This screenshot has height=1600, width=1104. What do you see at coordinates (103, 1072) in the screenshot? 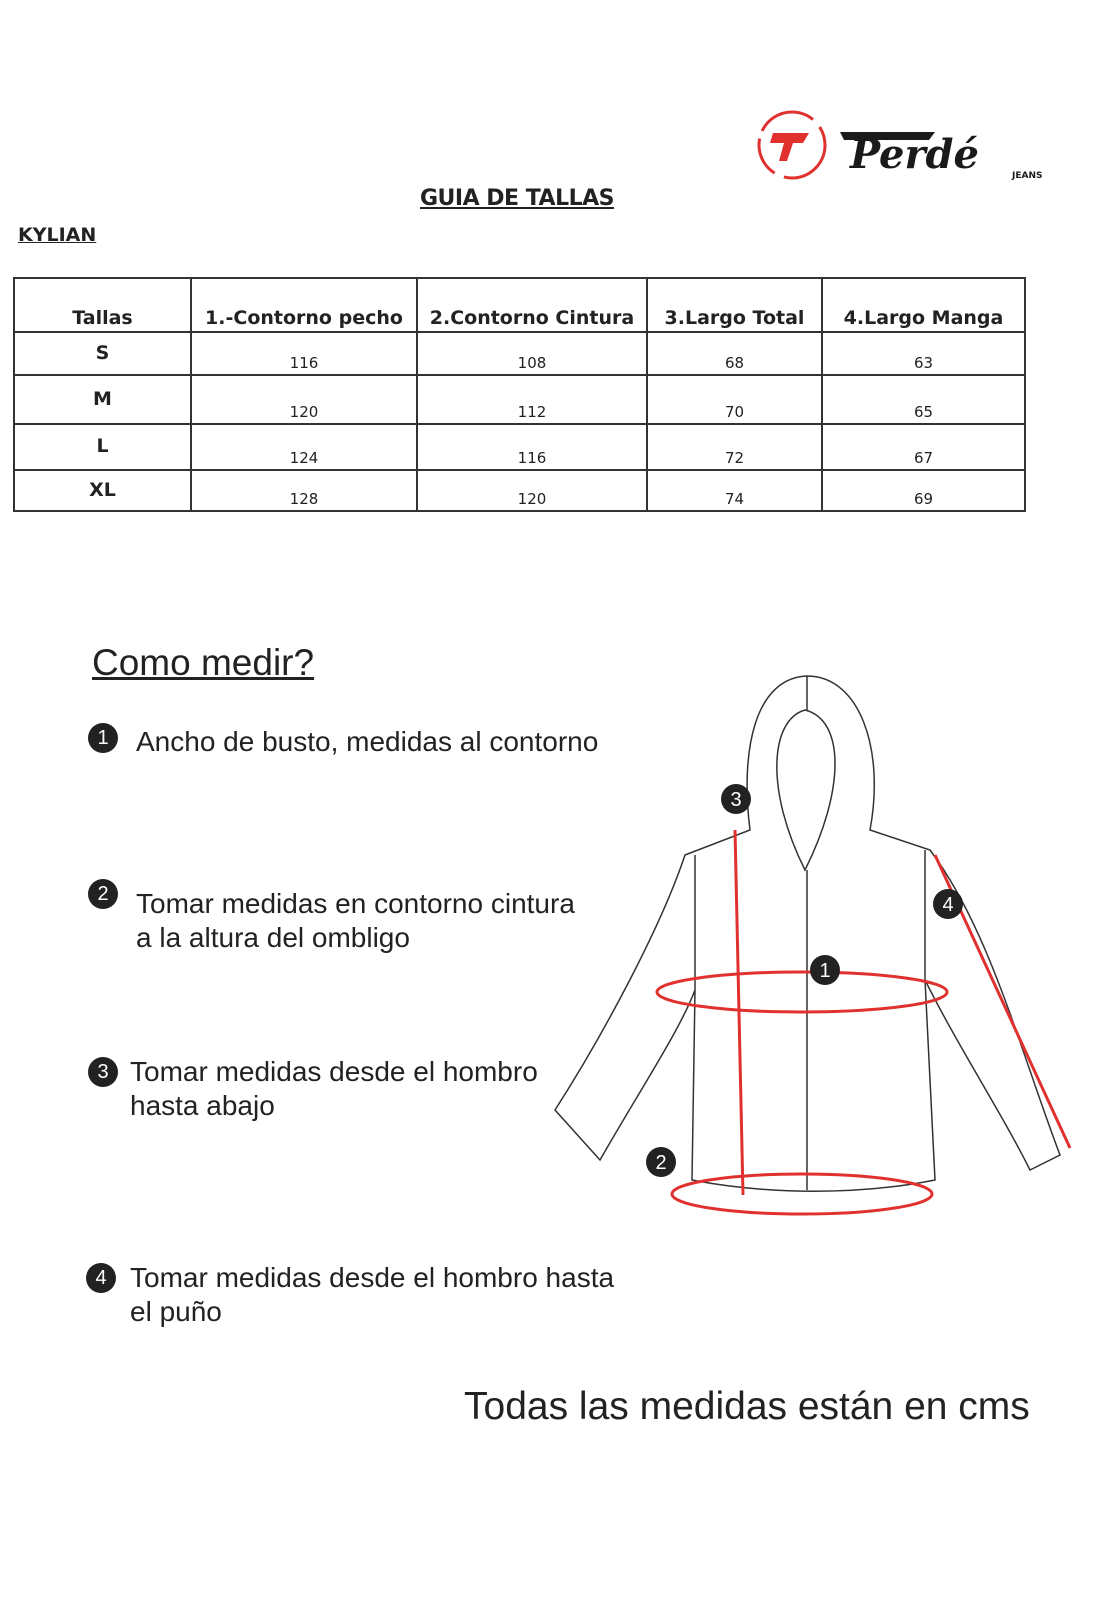
I see `step-number-badge: 3` at bounding box center [103, 1072].